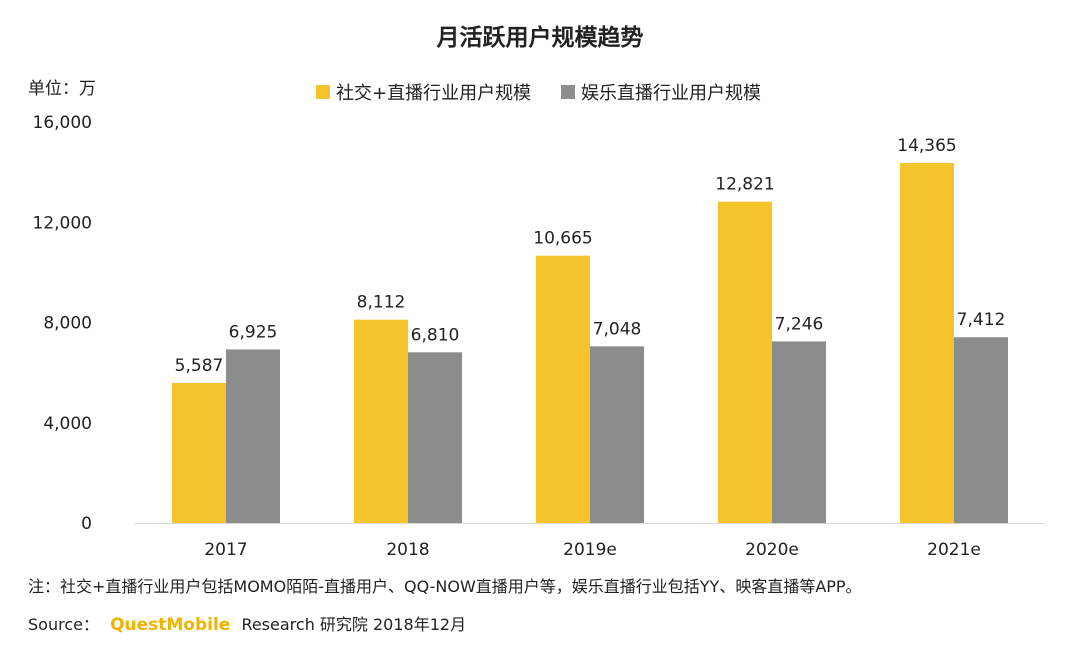 This screenshot has width=1080, height=647. What do you see at coordinates (538, 93) in the screenshot?
I see `legend: 社交+直播行业用户规模 娱乐直播行业用户规模` at bounding box center [538, 93].